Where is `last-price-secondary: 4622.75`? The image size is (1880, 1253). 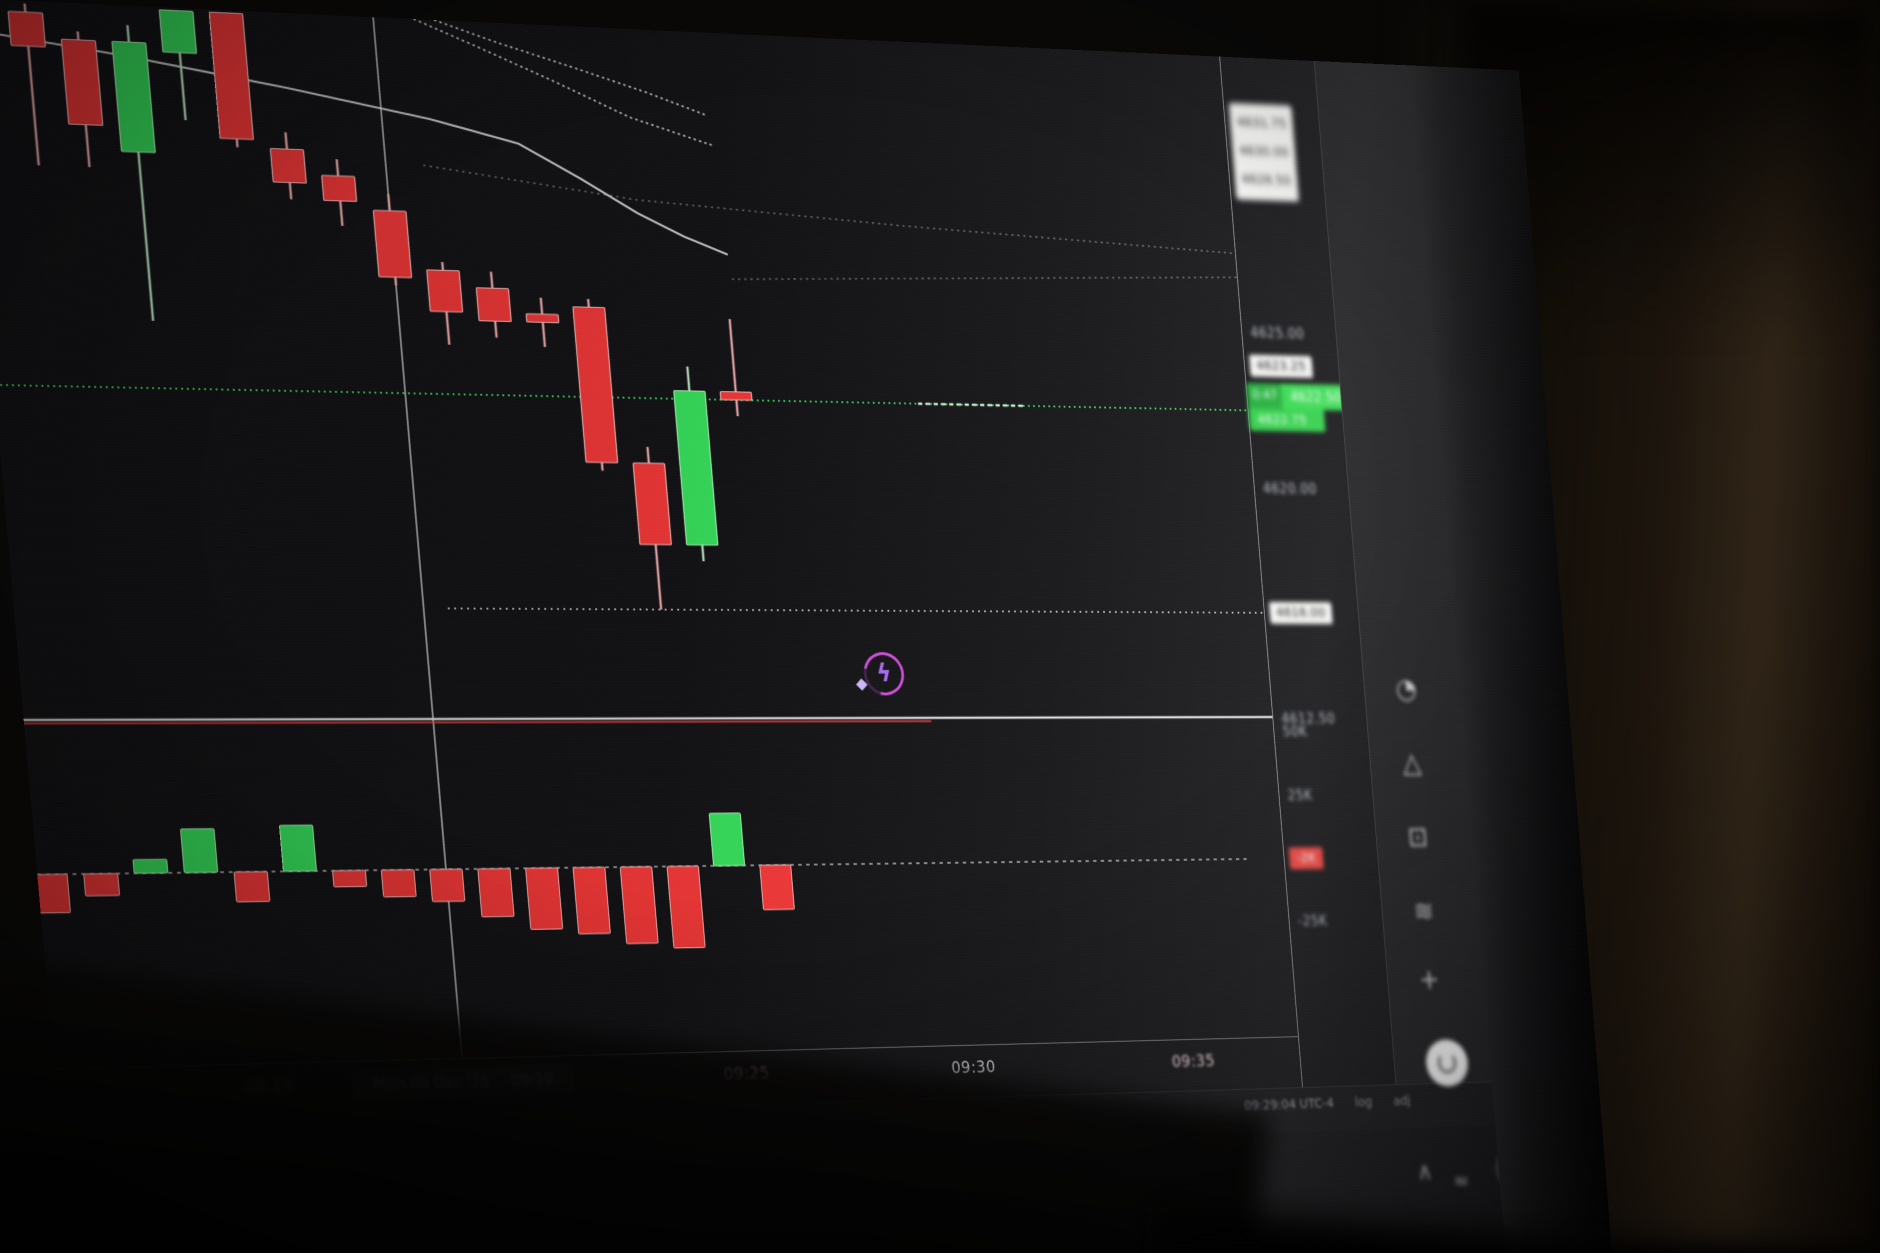
last-price-secondary: 4622.75 is located at coordinates (1287, 420).